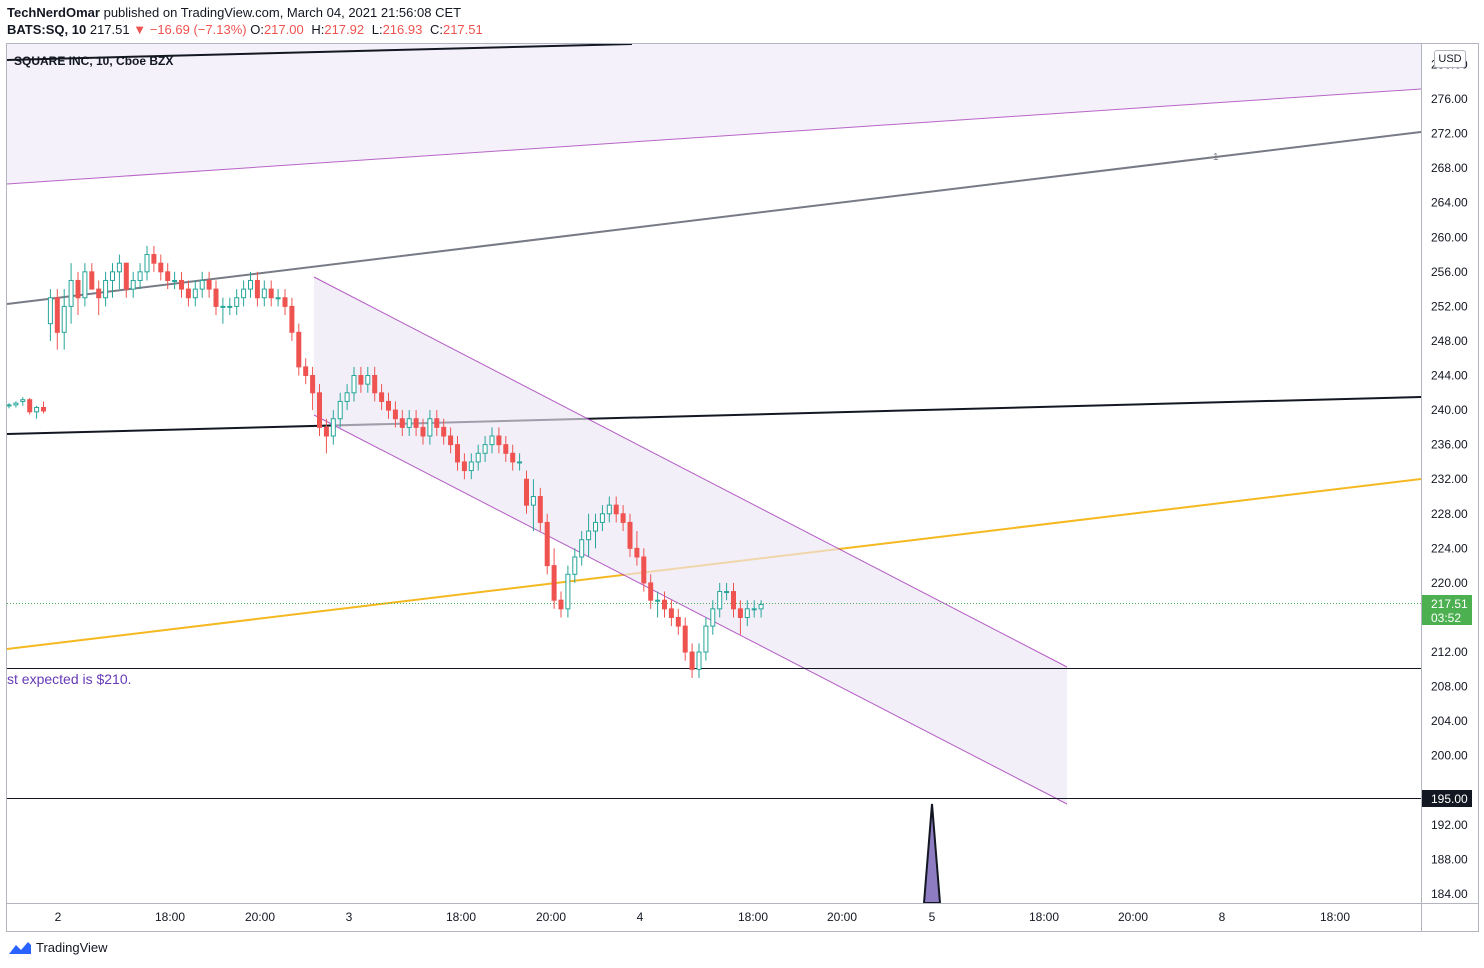  What do you see at coordinates (58, 947) in the screenshot?
I see `footer-brand: TradingView` at bounding box center [58, 947].